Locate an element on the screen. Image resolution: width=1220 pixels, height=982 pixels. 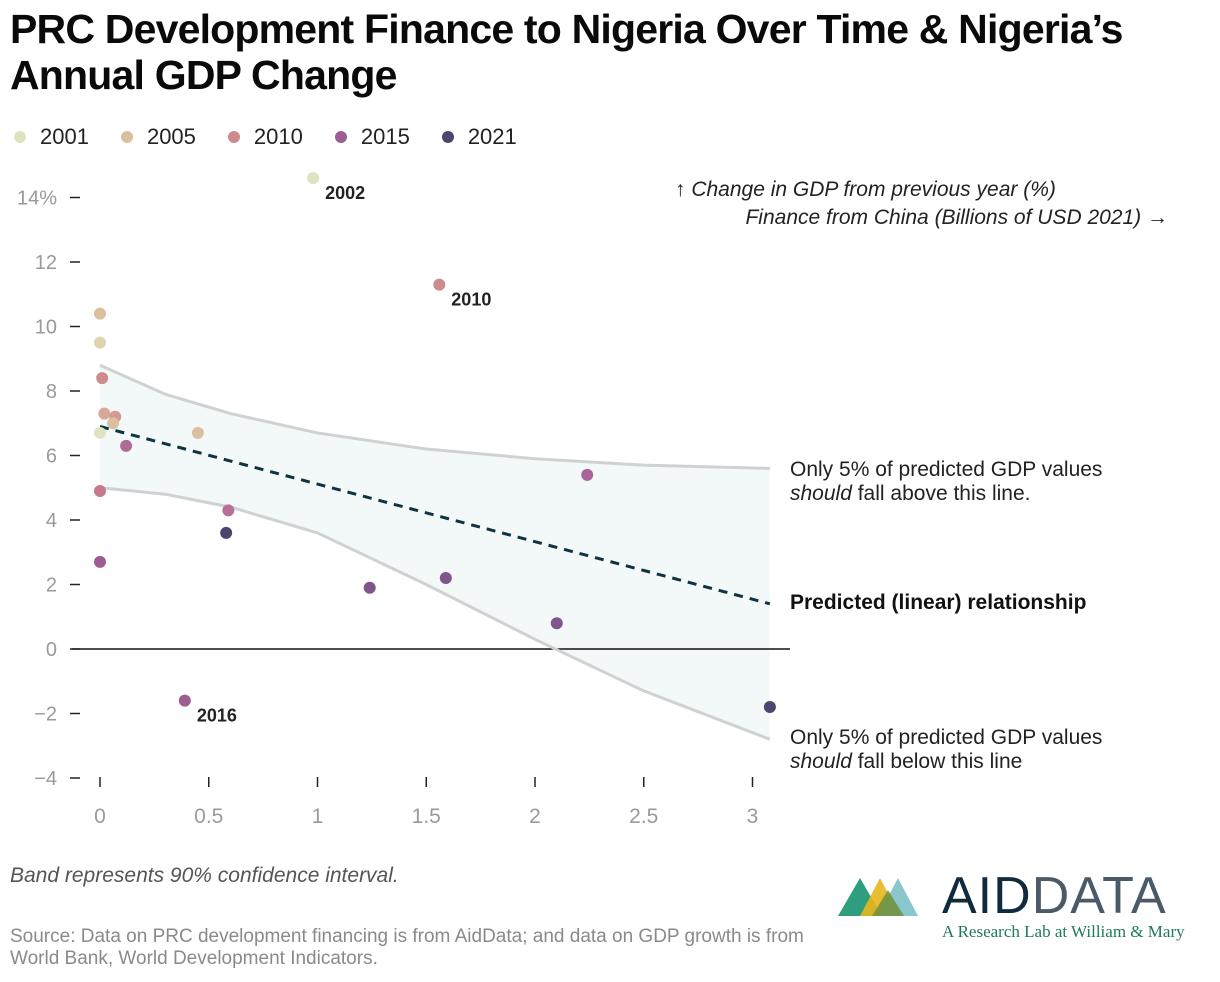
aiddata-logo: AIDDATA A Research Lab at William & Mary is located at coordinates (1023, 907).